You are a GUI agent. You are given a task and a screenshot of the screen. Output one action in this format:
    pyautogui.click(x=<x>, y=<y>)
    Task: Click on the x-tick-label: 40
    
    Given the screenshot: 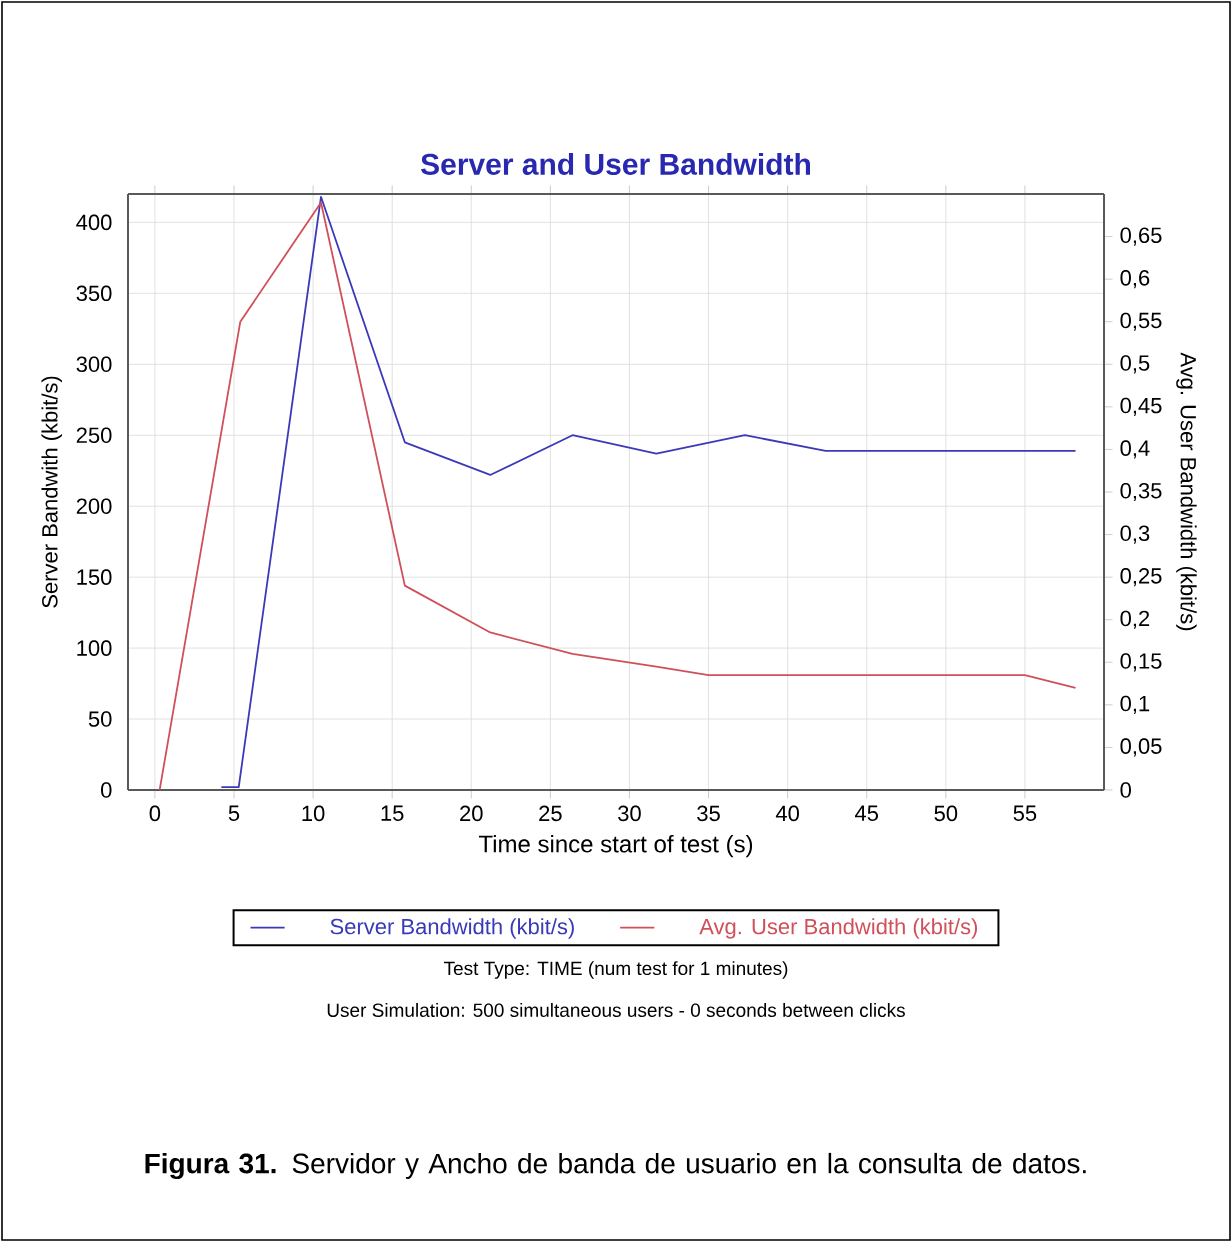 What is the action you would take?
    pyautogui.click(x=787, y=813)
    